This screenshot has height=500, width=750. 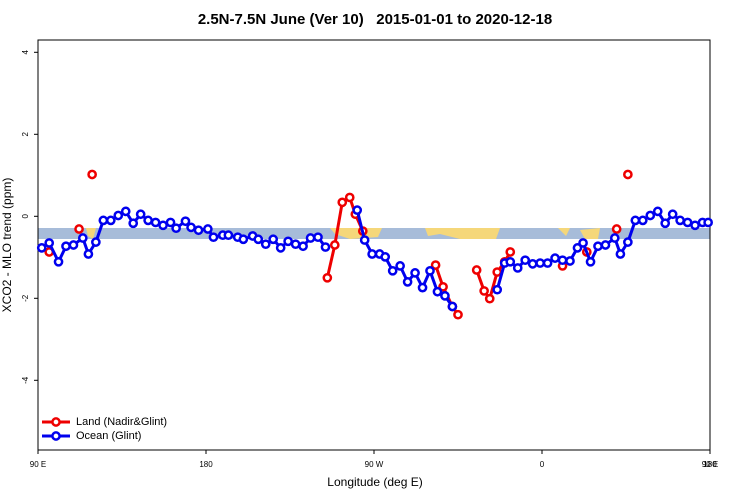 What do you see at coordinates (25, 134) in the screenshot?
I see `y-tick-label: 2` at bounding box center [25, 134].